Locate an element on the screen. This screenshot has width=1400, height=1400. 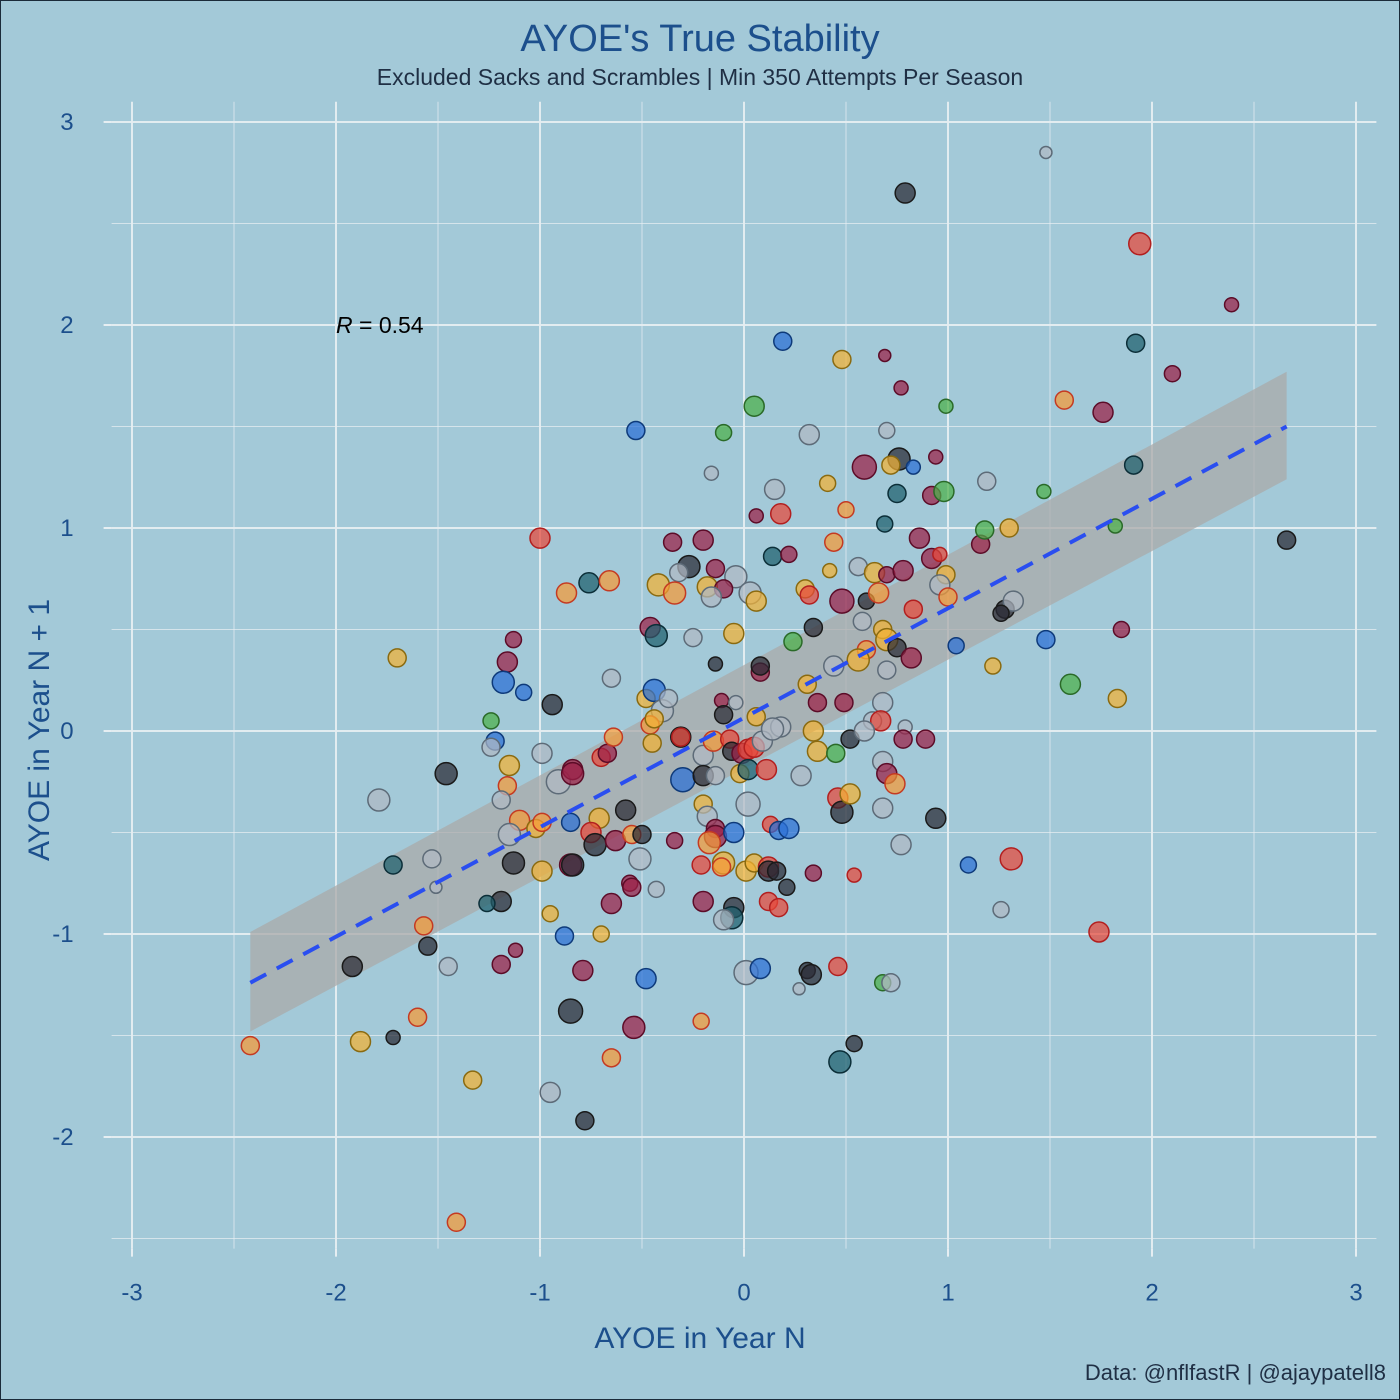
chart-title: AYOE's True Stability is located at coordinates (700, 39).